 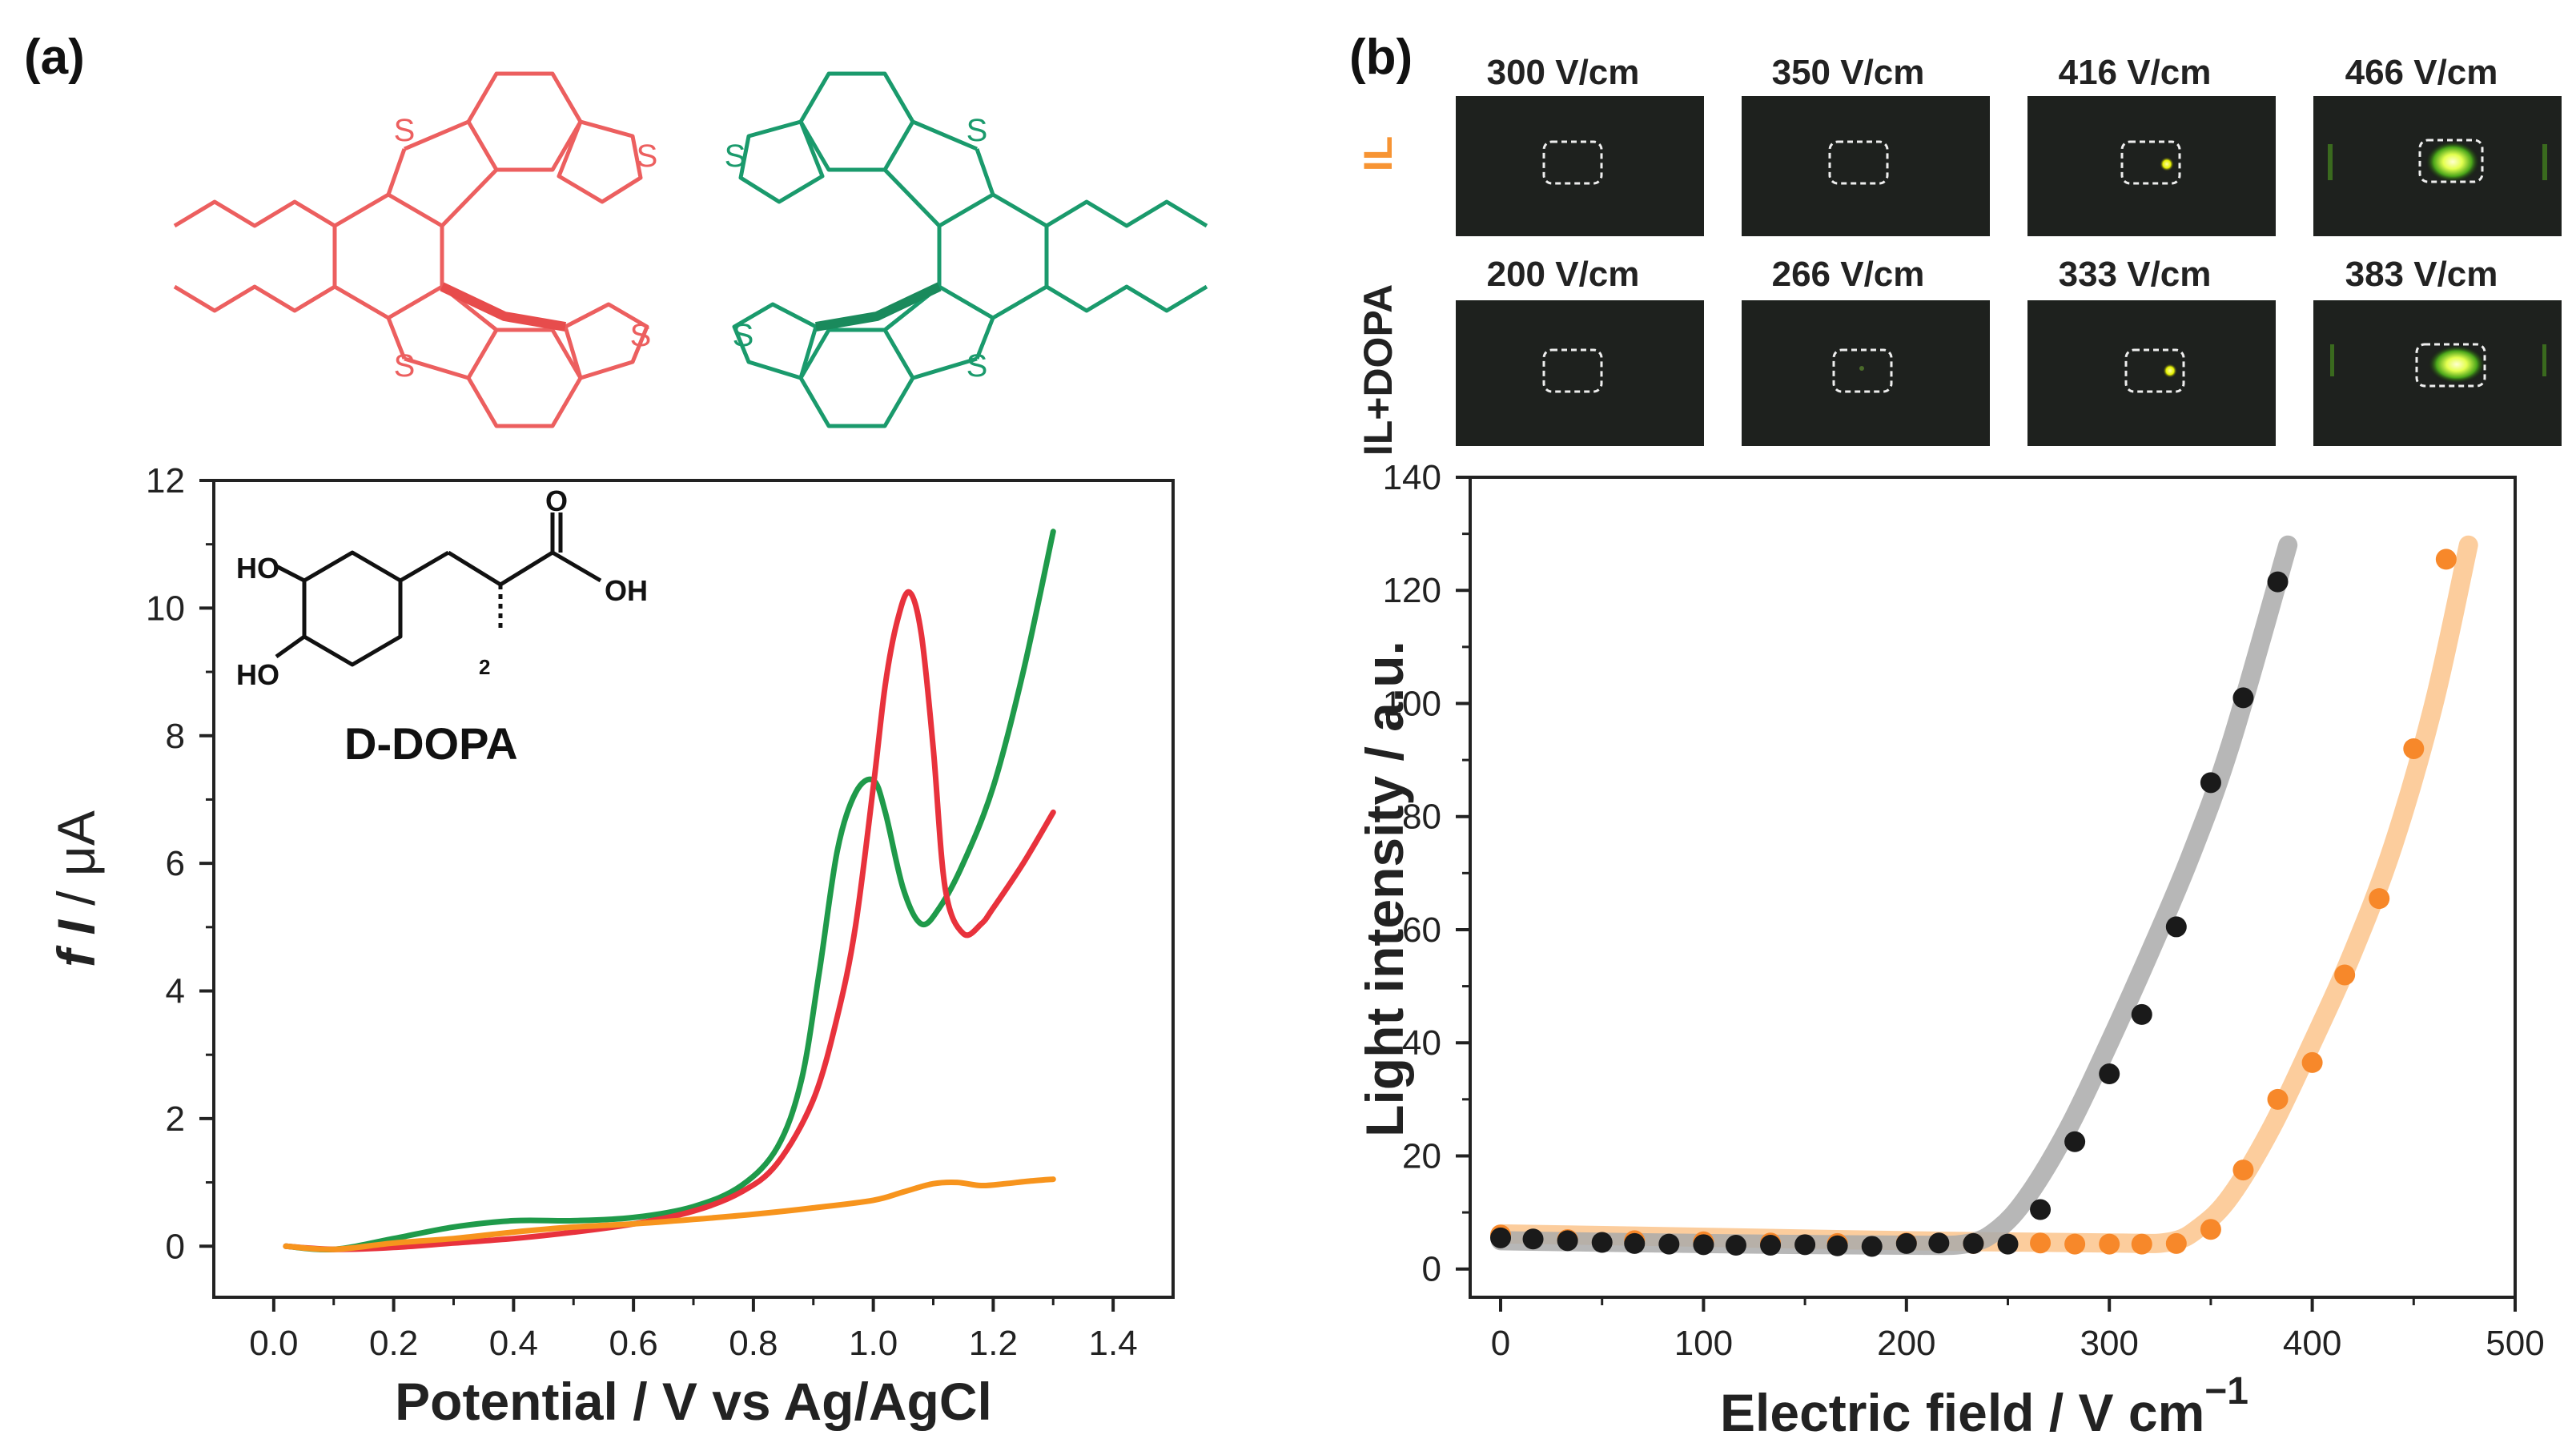 I want to click on chart-a-x-tick-label: 0.0, so click(x=273, y=1343).